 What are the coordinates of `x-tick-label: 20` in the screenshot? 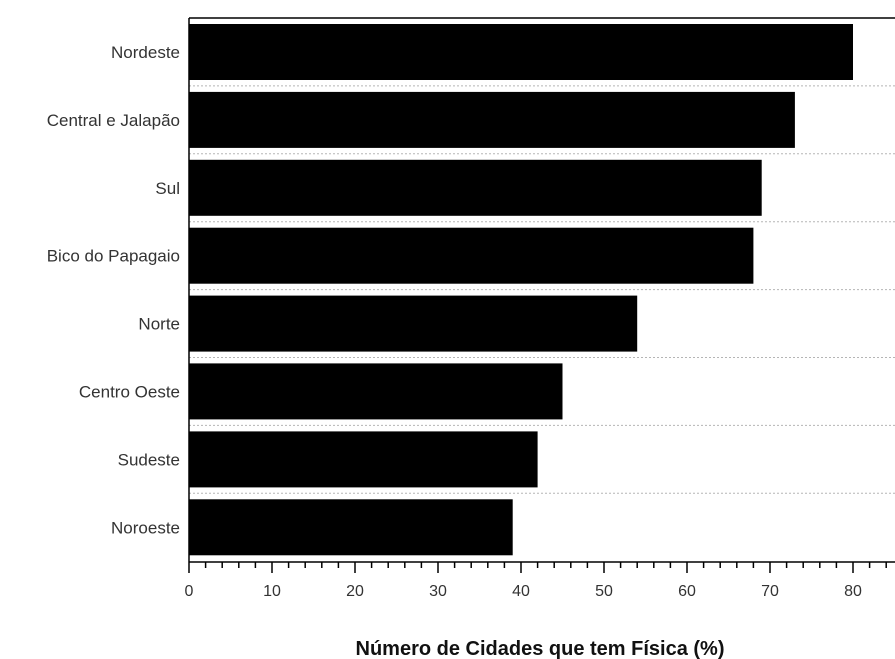 It's located at (355, 591).